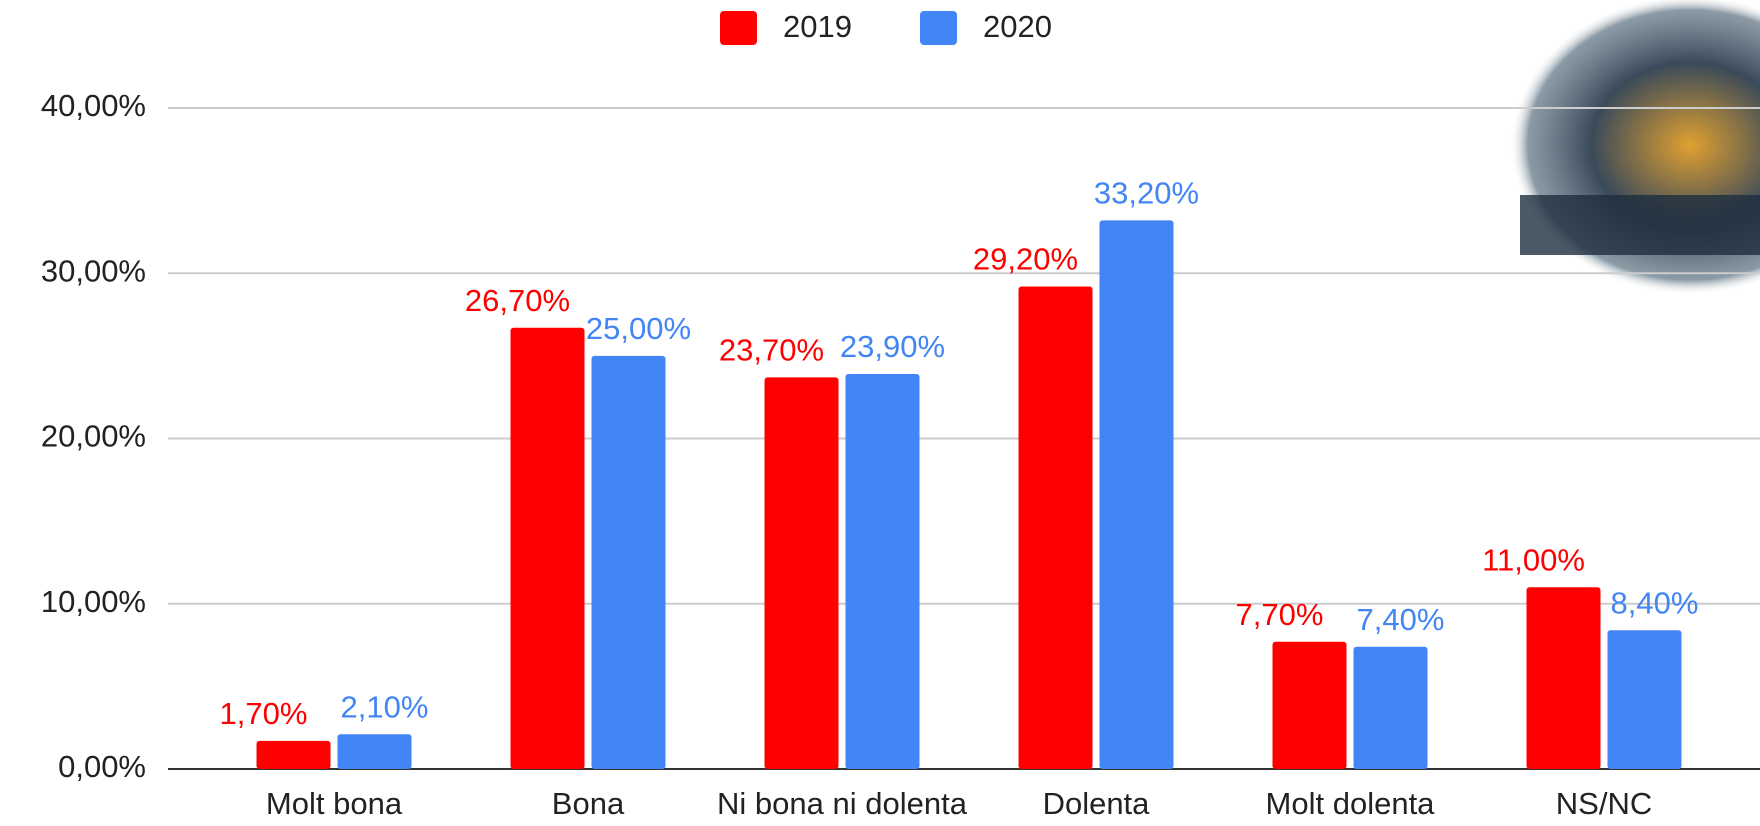 The image size is (1760, 826). I want to click on data-label: 8,40%, so click(1655, 602).